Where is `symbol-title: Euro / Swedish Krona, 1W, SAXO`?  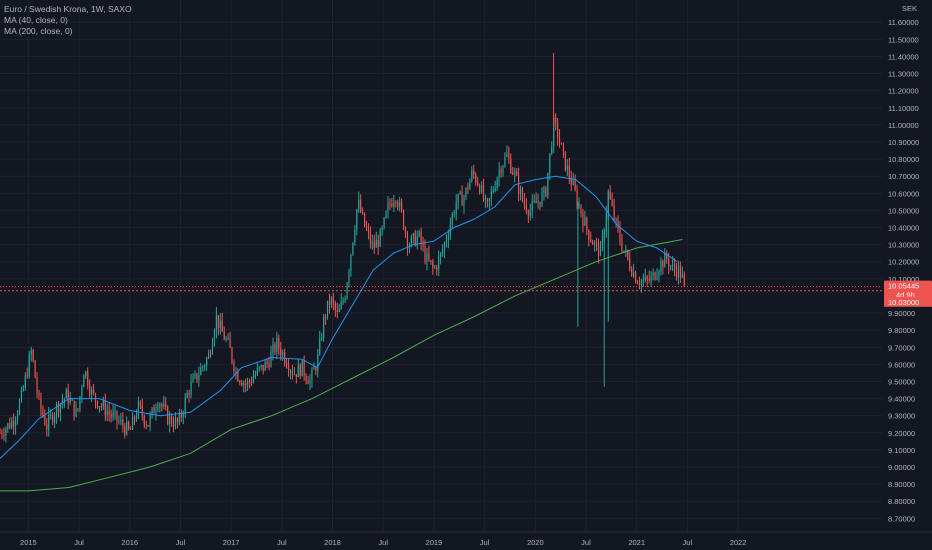
symbol-title: Euro / Swedish Krona, 1W, SAXO is located at coordinates (68, 9).